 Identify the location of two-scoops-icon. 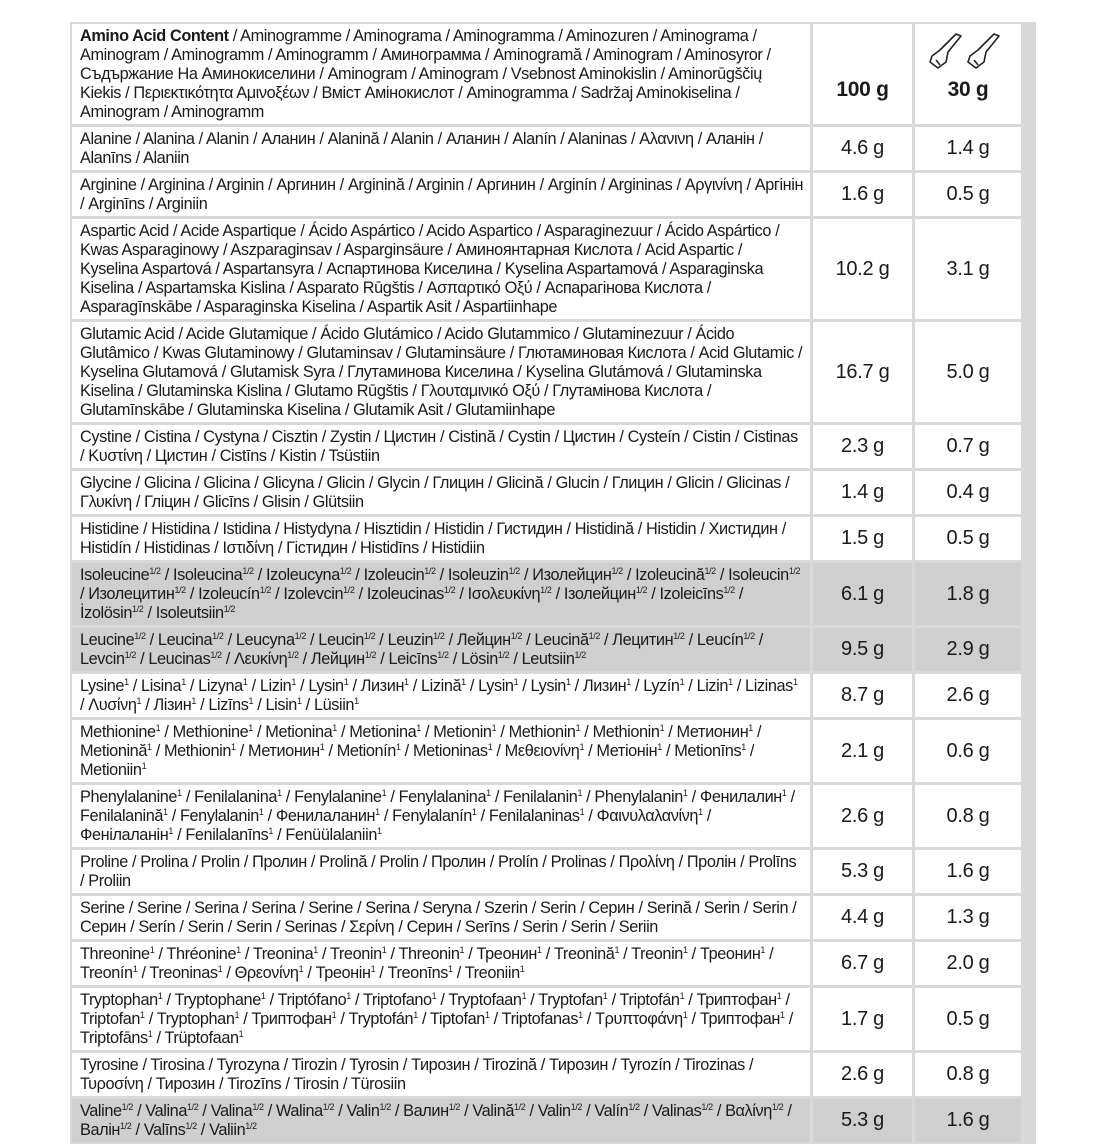
(964, 51).